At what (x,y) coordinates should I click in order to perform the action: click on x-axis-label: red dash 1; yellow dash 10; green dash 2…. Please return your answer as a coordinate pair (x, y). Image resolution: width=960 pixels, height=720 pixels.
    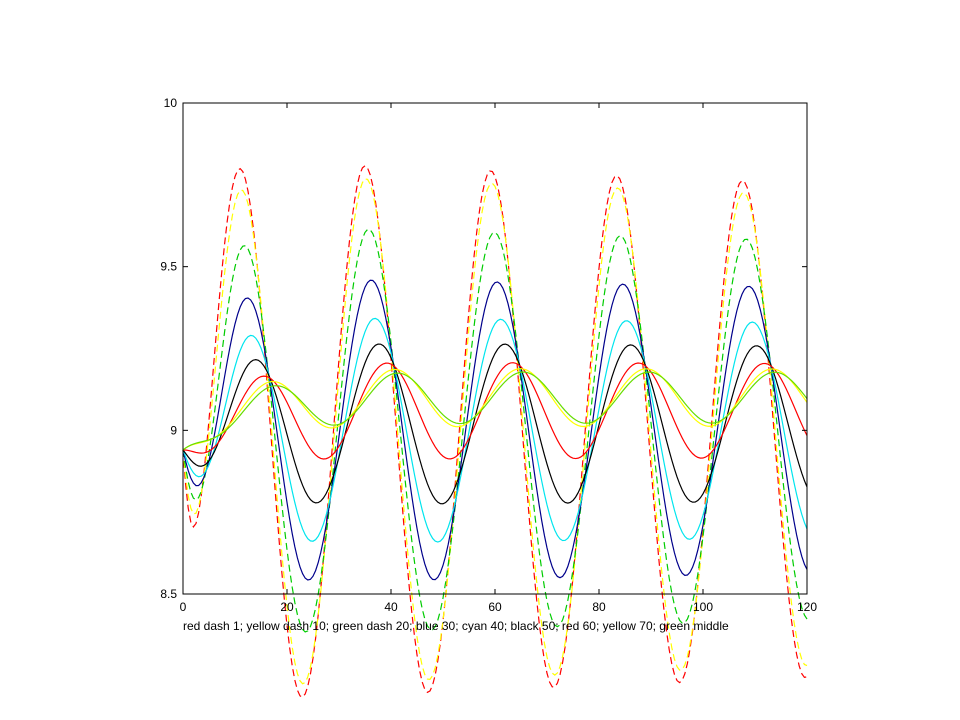
    Looking at the image, I should click on (456, 626).